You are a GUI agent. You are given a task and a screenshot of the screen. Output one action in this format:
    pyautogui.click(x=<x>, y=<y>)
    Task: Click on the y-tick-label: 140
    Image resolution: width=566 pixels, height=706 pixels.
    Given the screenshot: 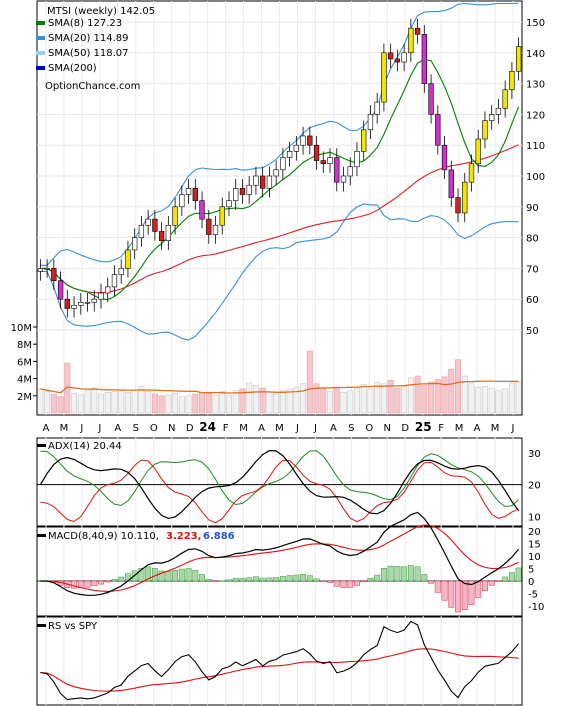 What is the action you would take?
    pyautogui.click(x=535, y=54)
    